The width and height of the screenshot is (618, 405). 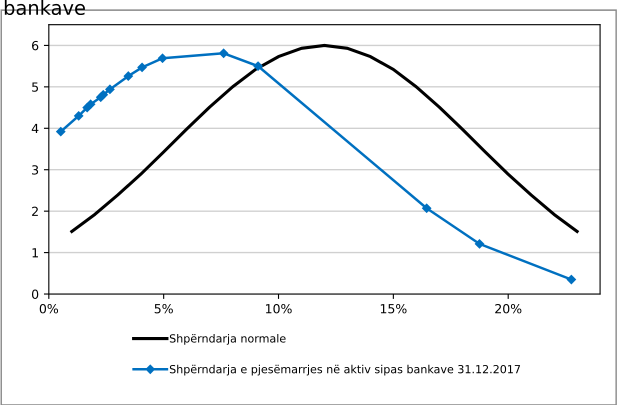 I want to click on y-tick-label: 2, so click(x=35, y=211).